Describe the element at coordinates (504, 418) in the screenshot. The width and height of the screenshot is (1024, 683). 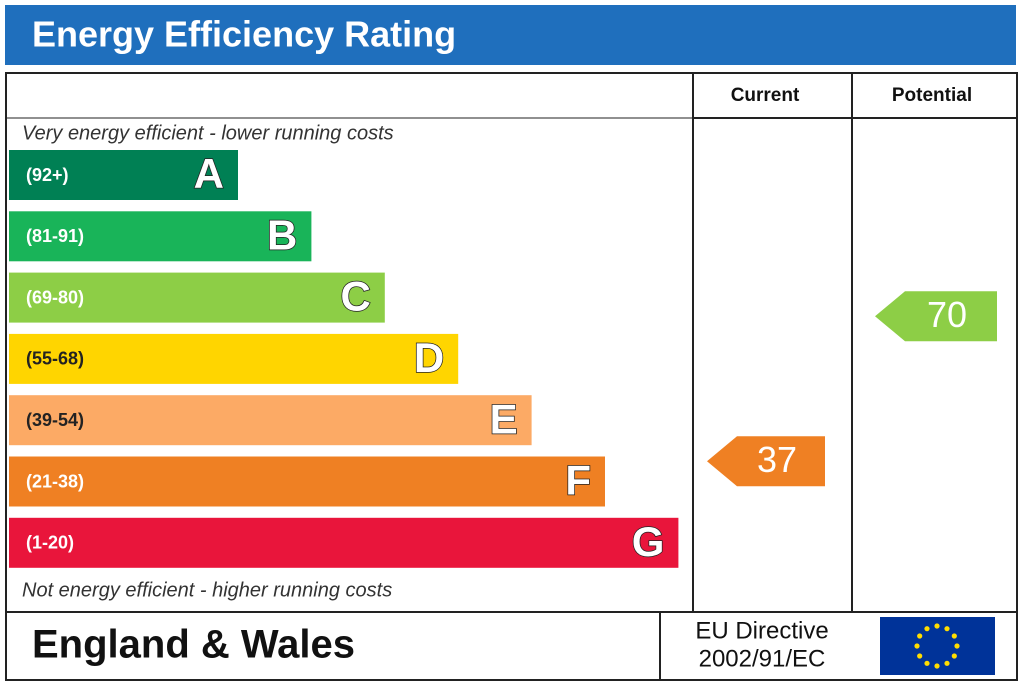
I see `band-letter: E` at that location.